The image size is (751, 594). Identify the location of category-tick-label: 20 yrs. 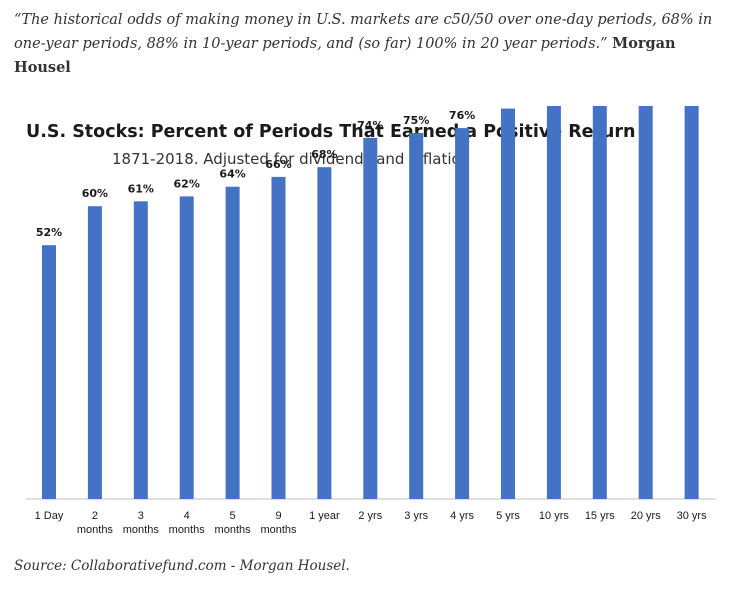
(646, 516).